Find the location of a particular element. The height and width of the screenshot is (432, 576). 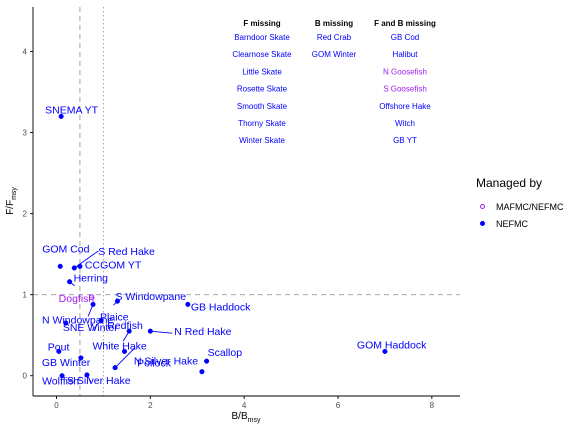

y-tick-label: 3 is located at coordinates (25, 133).